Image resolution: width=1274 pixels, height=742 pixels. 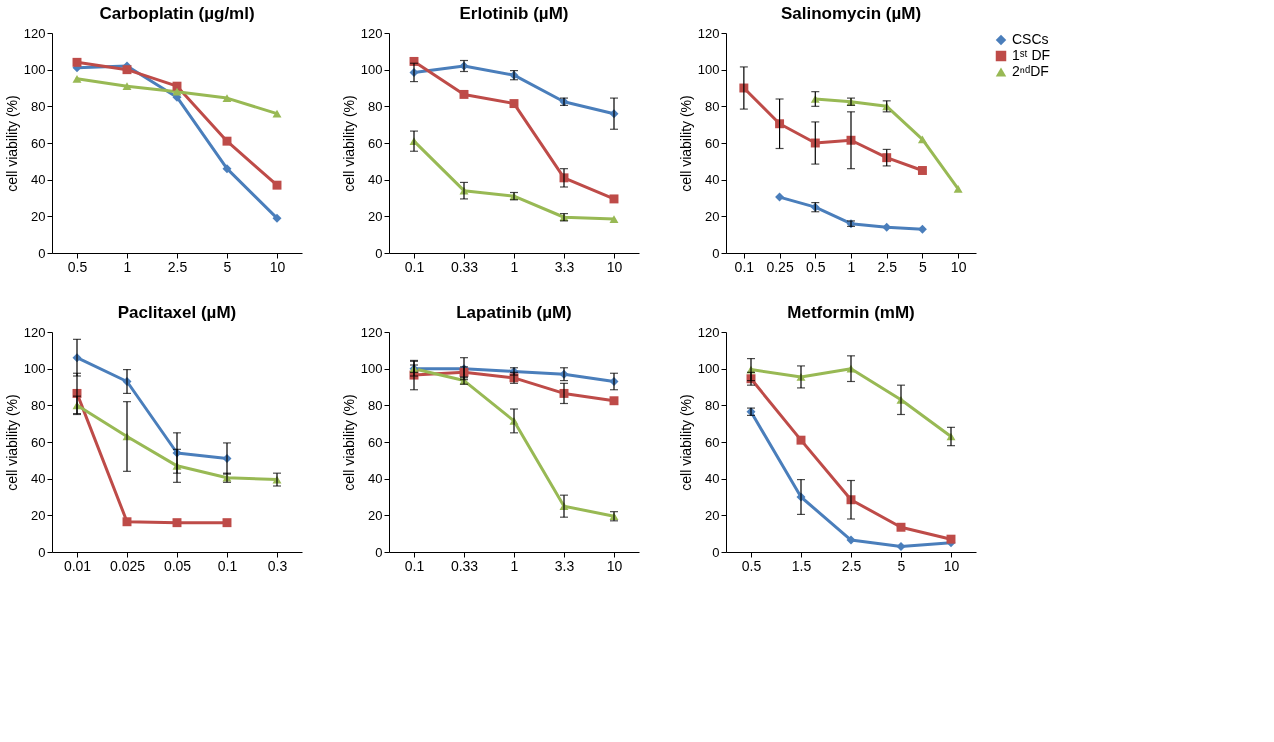 What do you see at coordinates (514, 13) in the screenshot?
I see `chart-title: Erlotinib (µM)` at bounding box center [514, 13].